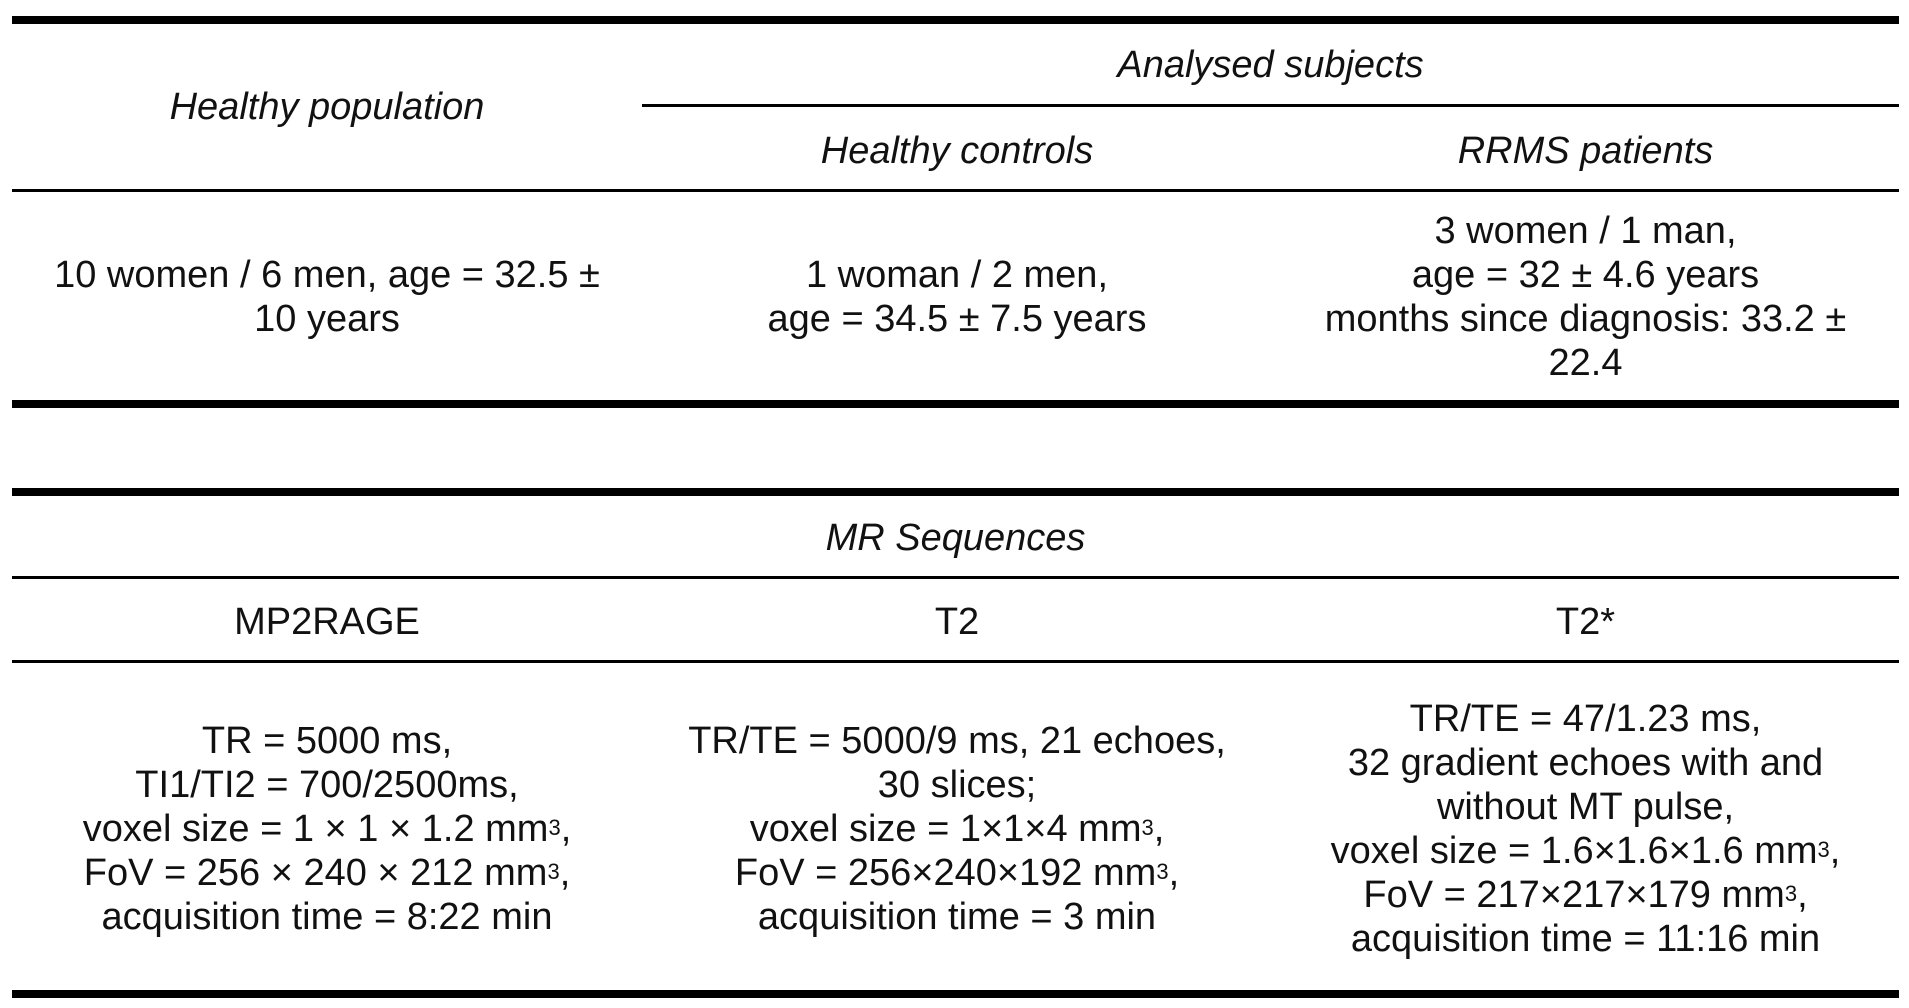  I want to click on table2-top-rule, so click(955, 492).